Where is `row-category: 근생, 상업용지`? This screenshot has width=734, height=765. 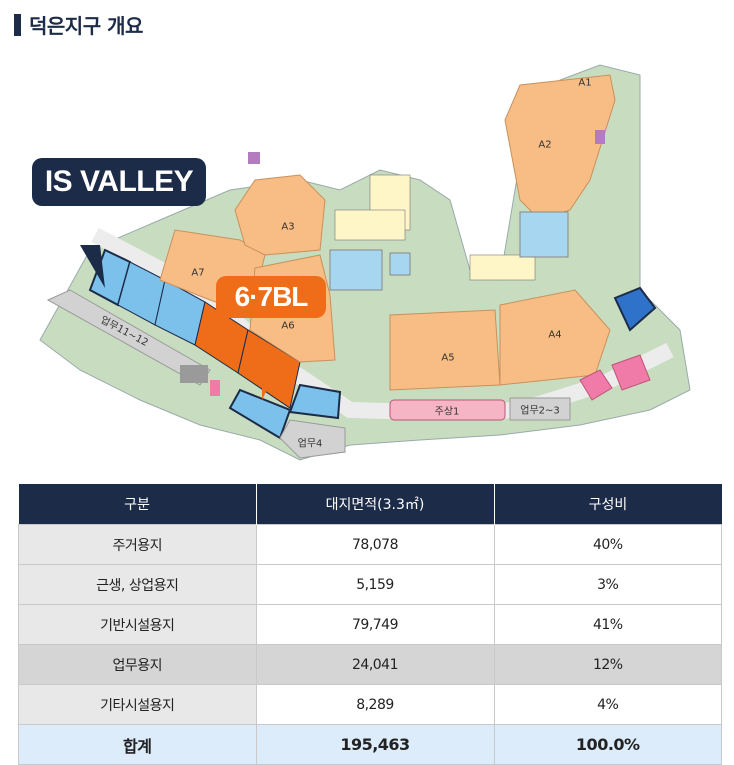 row-category: 근생, 상업용지 is located at coordinates (137, 584).